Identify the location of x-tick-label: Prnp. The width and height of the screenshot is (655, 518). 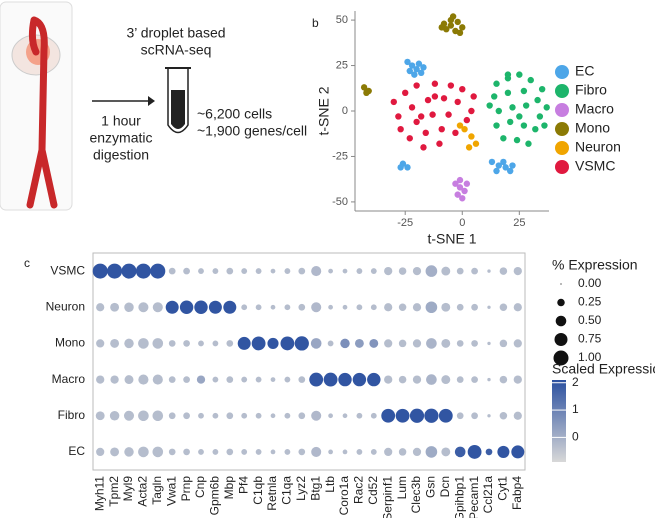
(186, 489).